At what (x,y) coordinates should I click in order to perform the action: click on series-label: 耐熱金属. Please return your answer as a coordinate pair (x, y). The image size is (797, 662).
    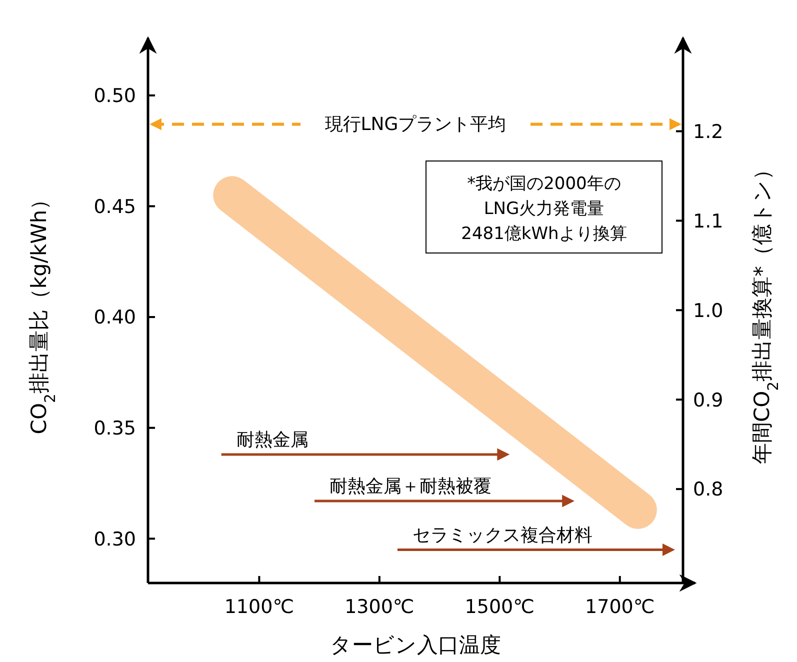
    Looking at the image, I should click on (272, 439).